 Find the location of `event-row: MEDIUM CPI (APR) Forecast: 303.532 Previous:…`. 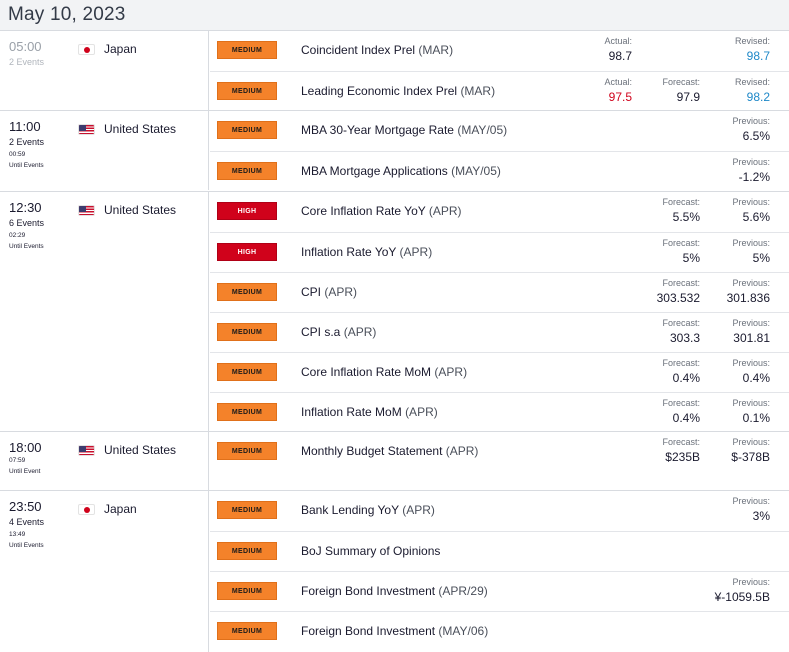

event-row: MEDIUM CPI (APR) Forecast: 303.532 Previous:… is located at coordinates (499, 292).